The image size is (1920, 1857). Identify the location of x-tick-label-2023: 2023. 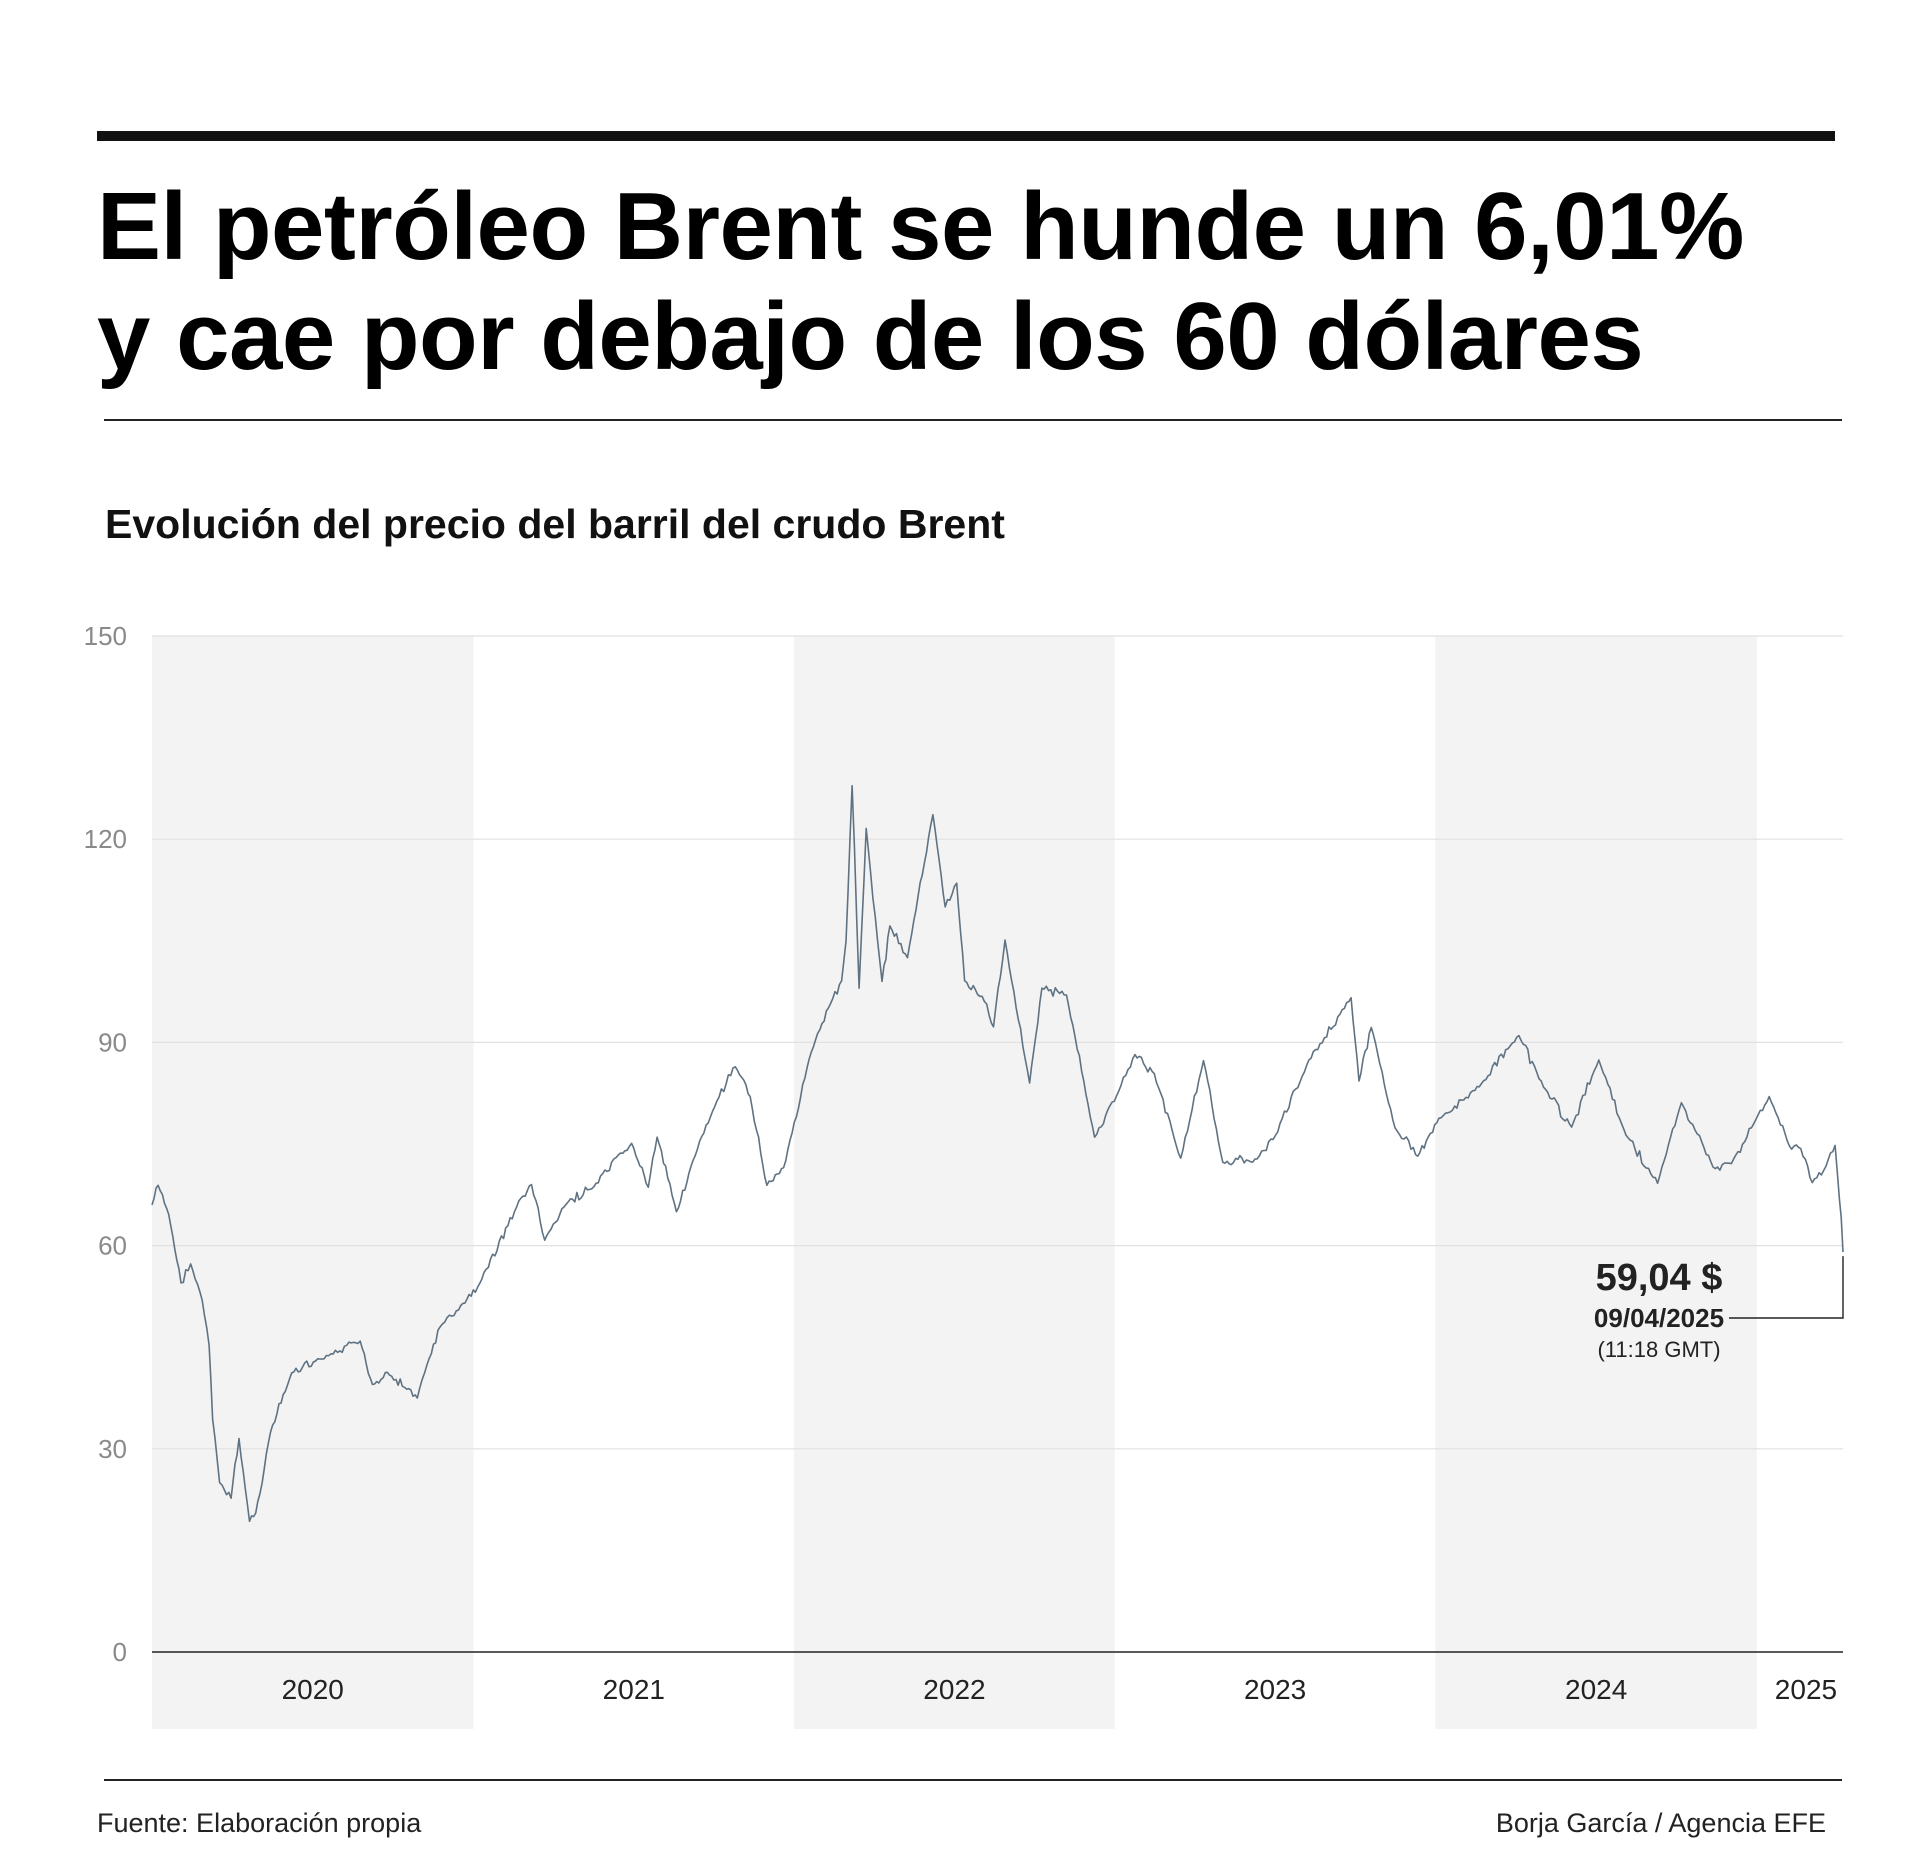
(1275, 1689).